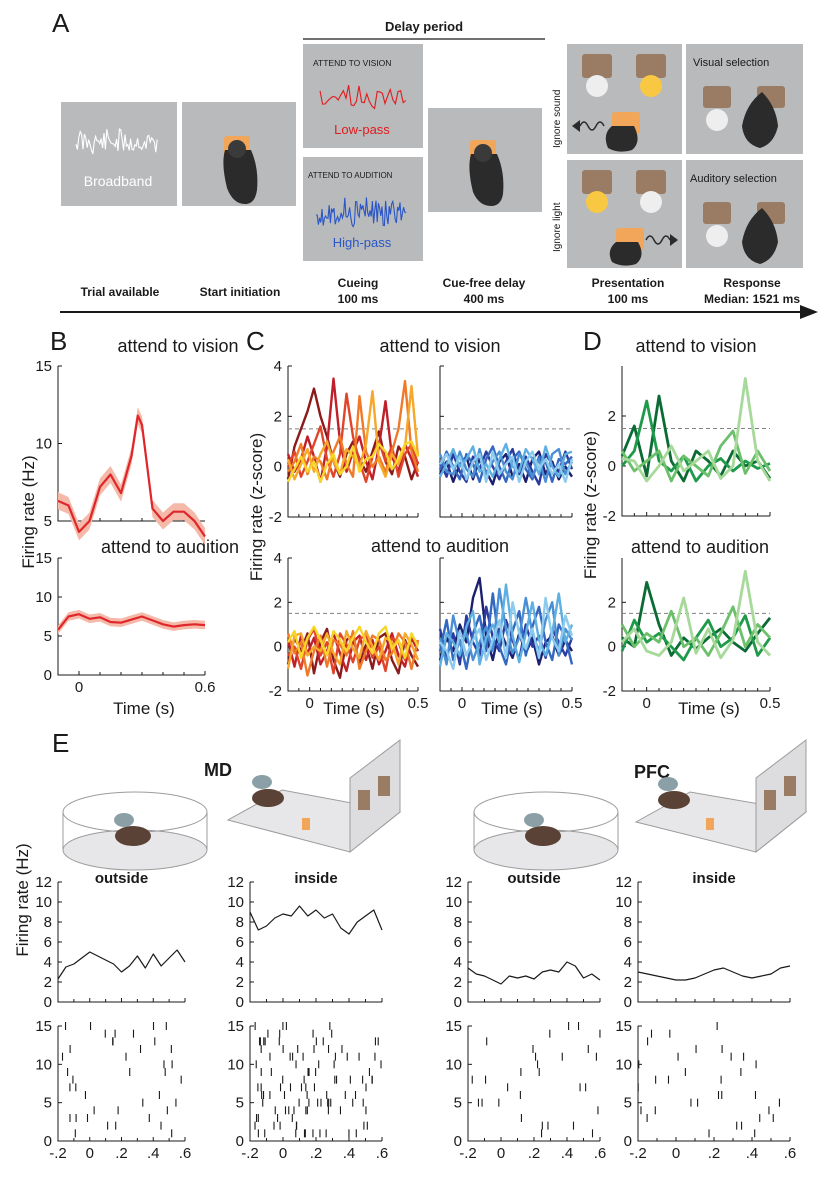  I want to click on timeline-stage-name: Trial available, so click(120, 292).